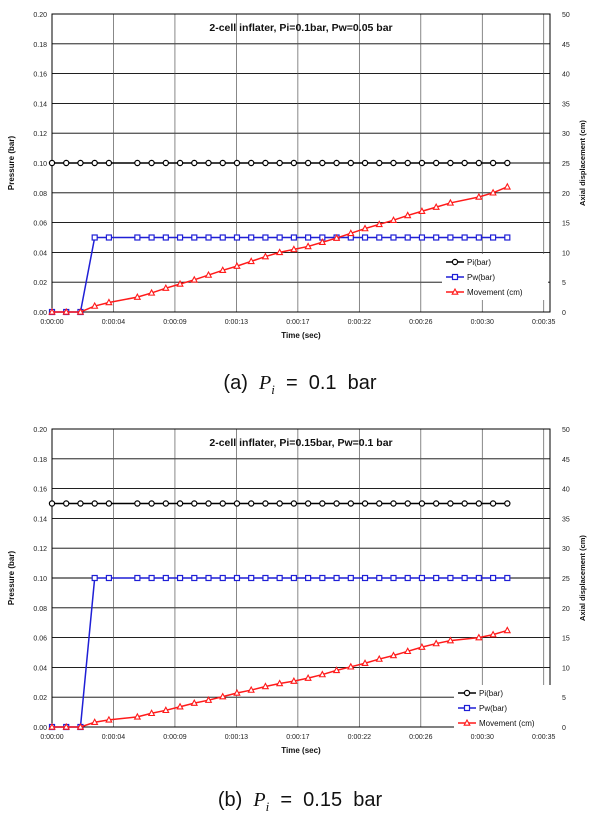 The height and width of the screenshot is (819, 600). What do you see at coordinates (482, 737) in the screenshot?
I see `x-tick-label: 0:00:30` at bounding box center [482, 737].